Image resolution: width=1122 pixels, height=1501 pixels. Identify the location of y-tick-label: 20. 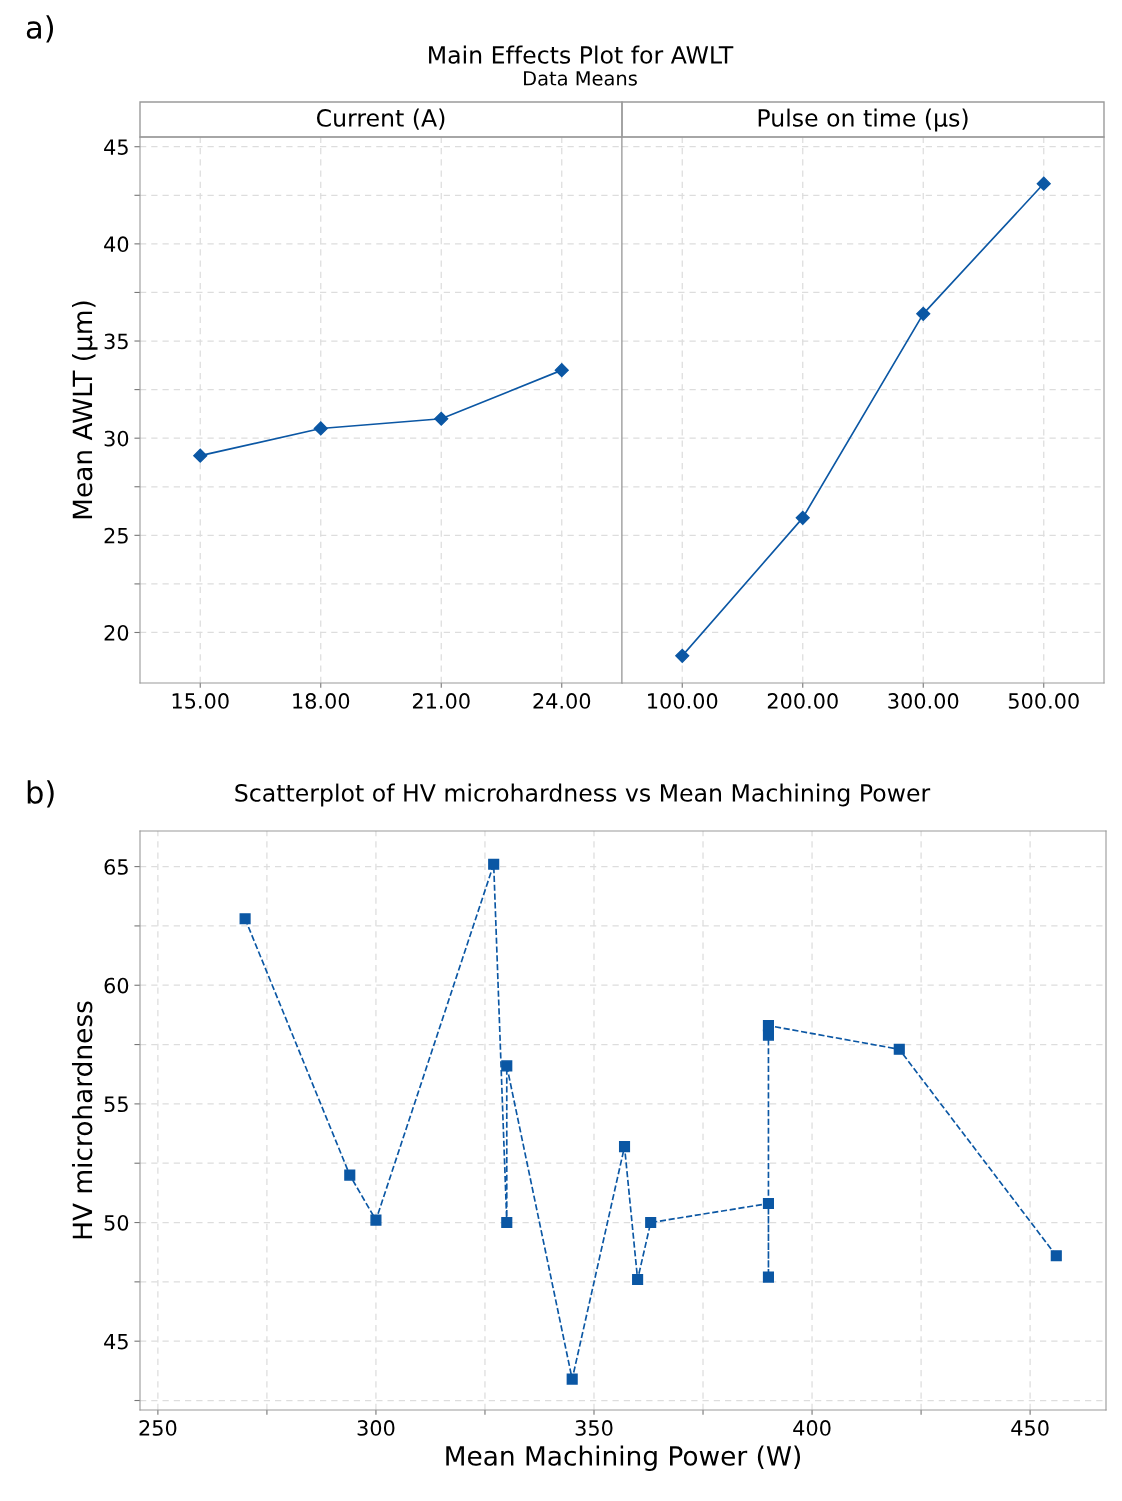
(116, 632).